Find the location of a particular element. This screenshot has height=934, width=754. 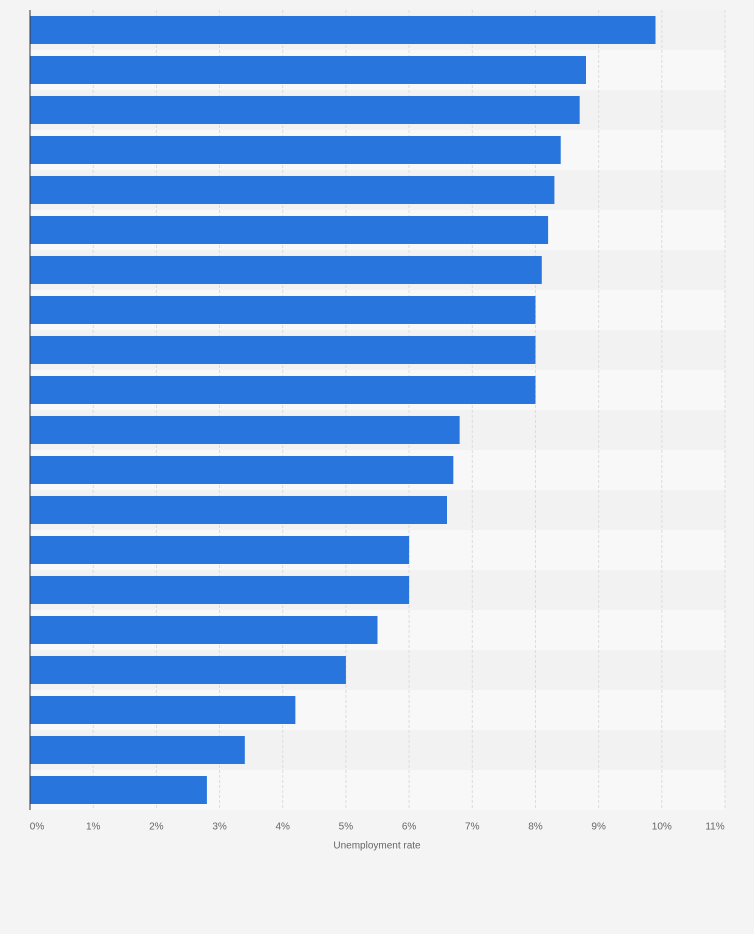

x-tick-label: 8% is located at coordinates (535, 827).